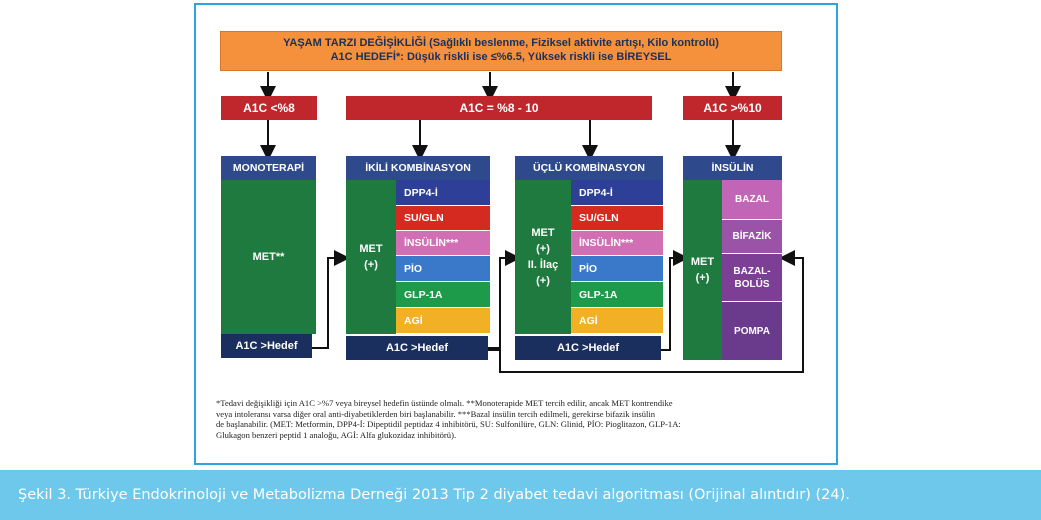 The image size is (1041, 520). What do you see at coordinates (752, 271) in the screenshot?
I see `insulin-bazal-bolus-line-1: BAZAL-` at bounding box center [752, 271].